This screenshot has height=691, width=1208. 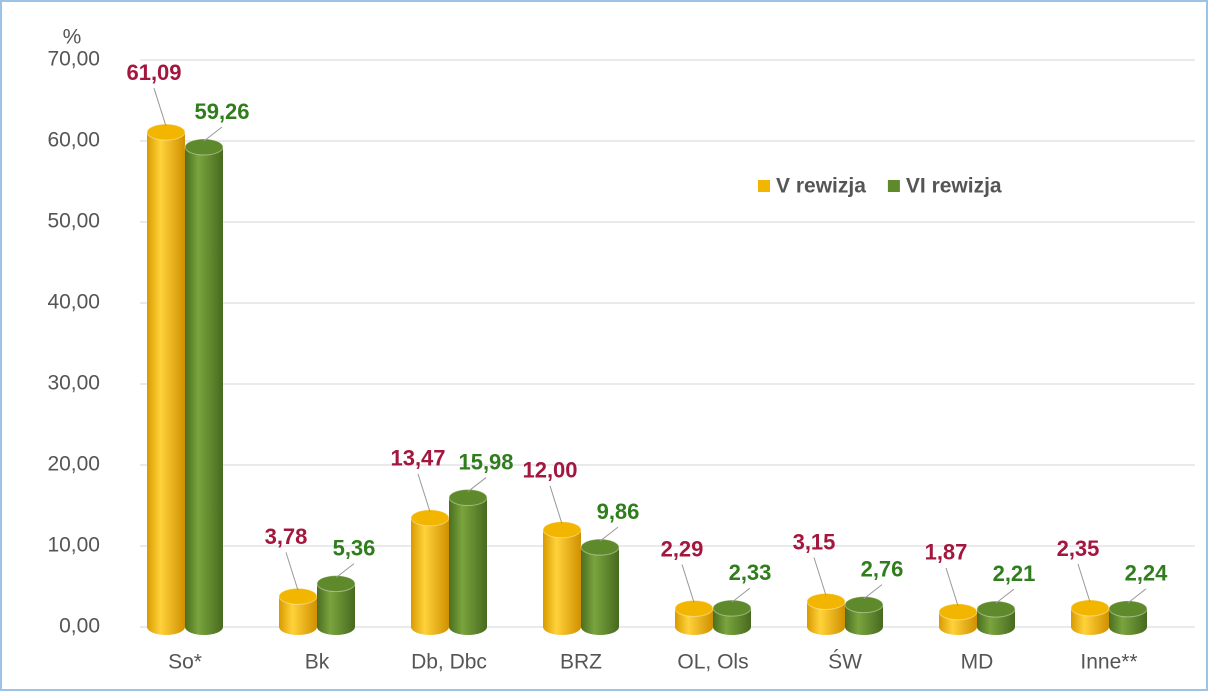 I want to click on value-label: 59,26, so click(x=221, y=111).